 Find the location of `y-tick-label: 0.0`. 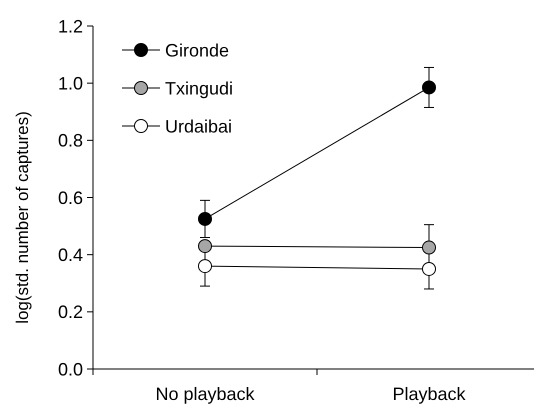

y-tick-label: 0.0 is located at coordinates (70, 369).